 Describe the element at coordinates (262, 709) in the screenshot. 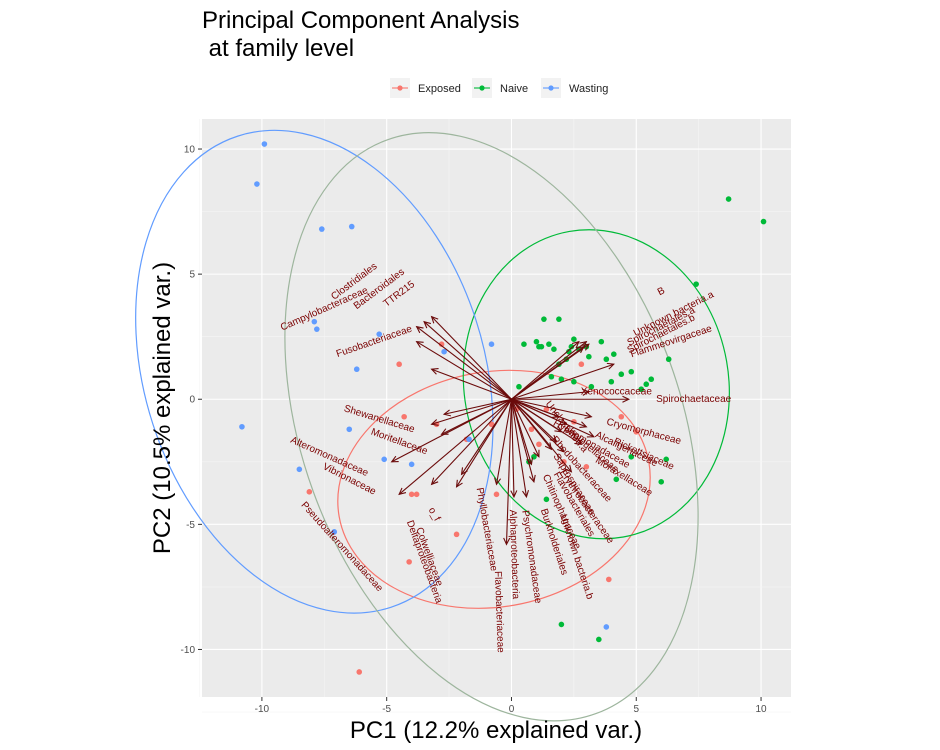

I see `x-tick-label: -10` at that location.